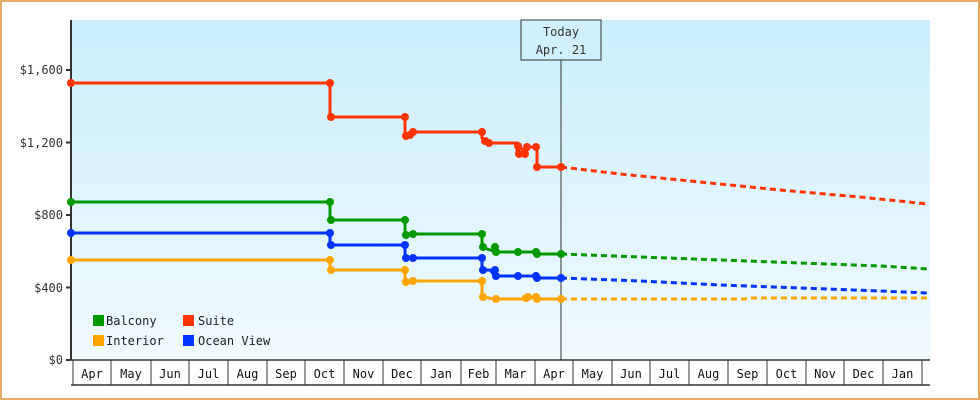 The width and height of the screenshot is (980, 400). What do you see at coordinates (131, 321) in the screenshot?
I see `legend-label: Balcony` at bounding box center [131, 321].